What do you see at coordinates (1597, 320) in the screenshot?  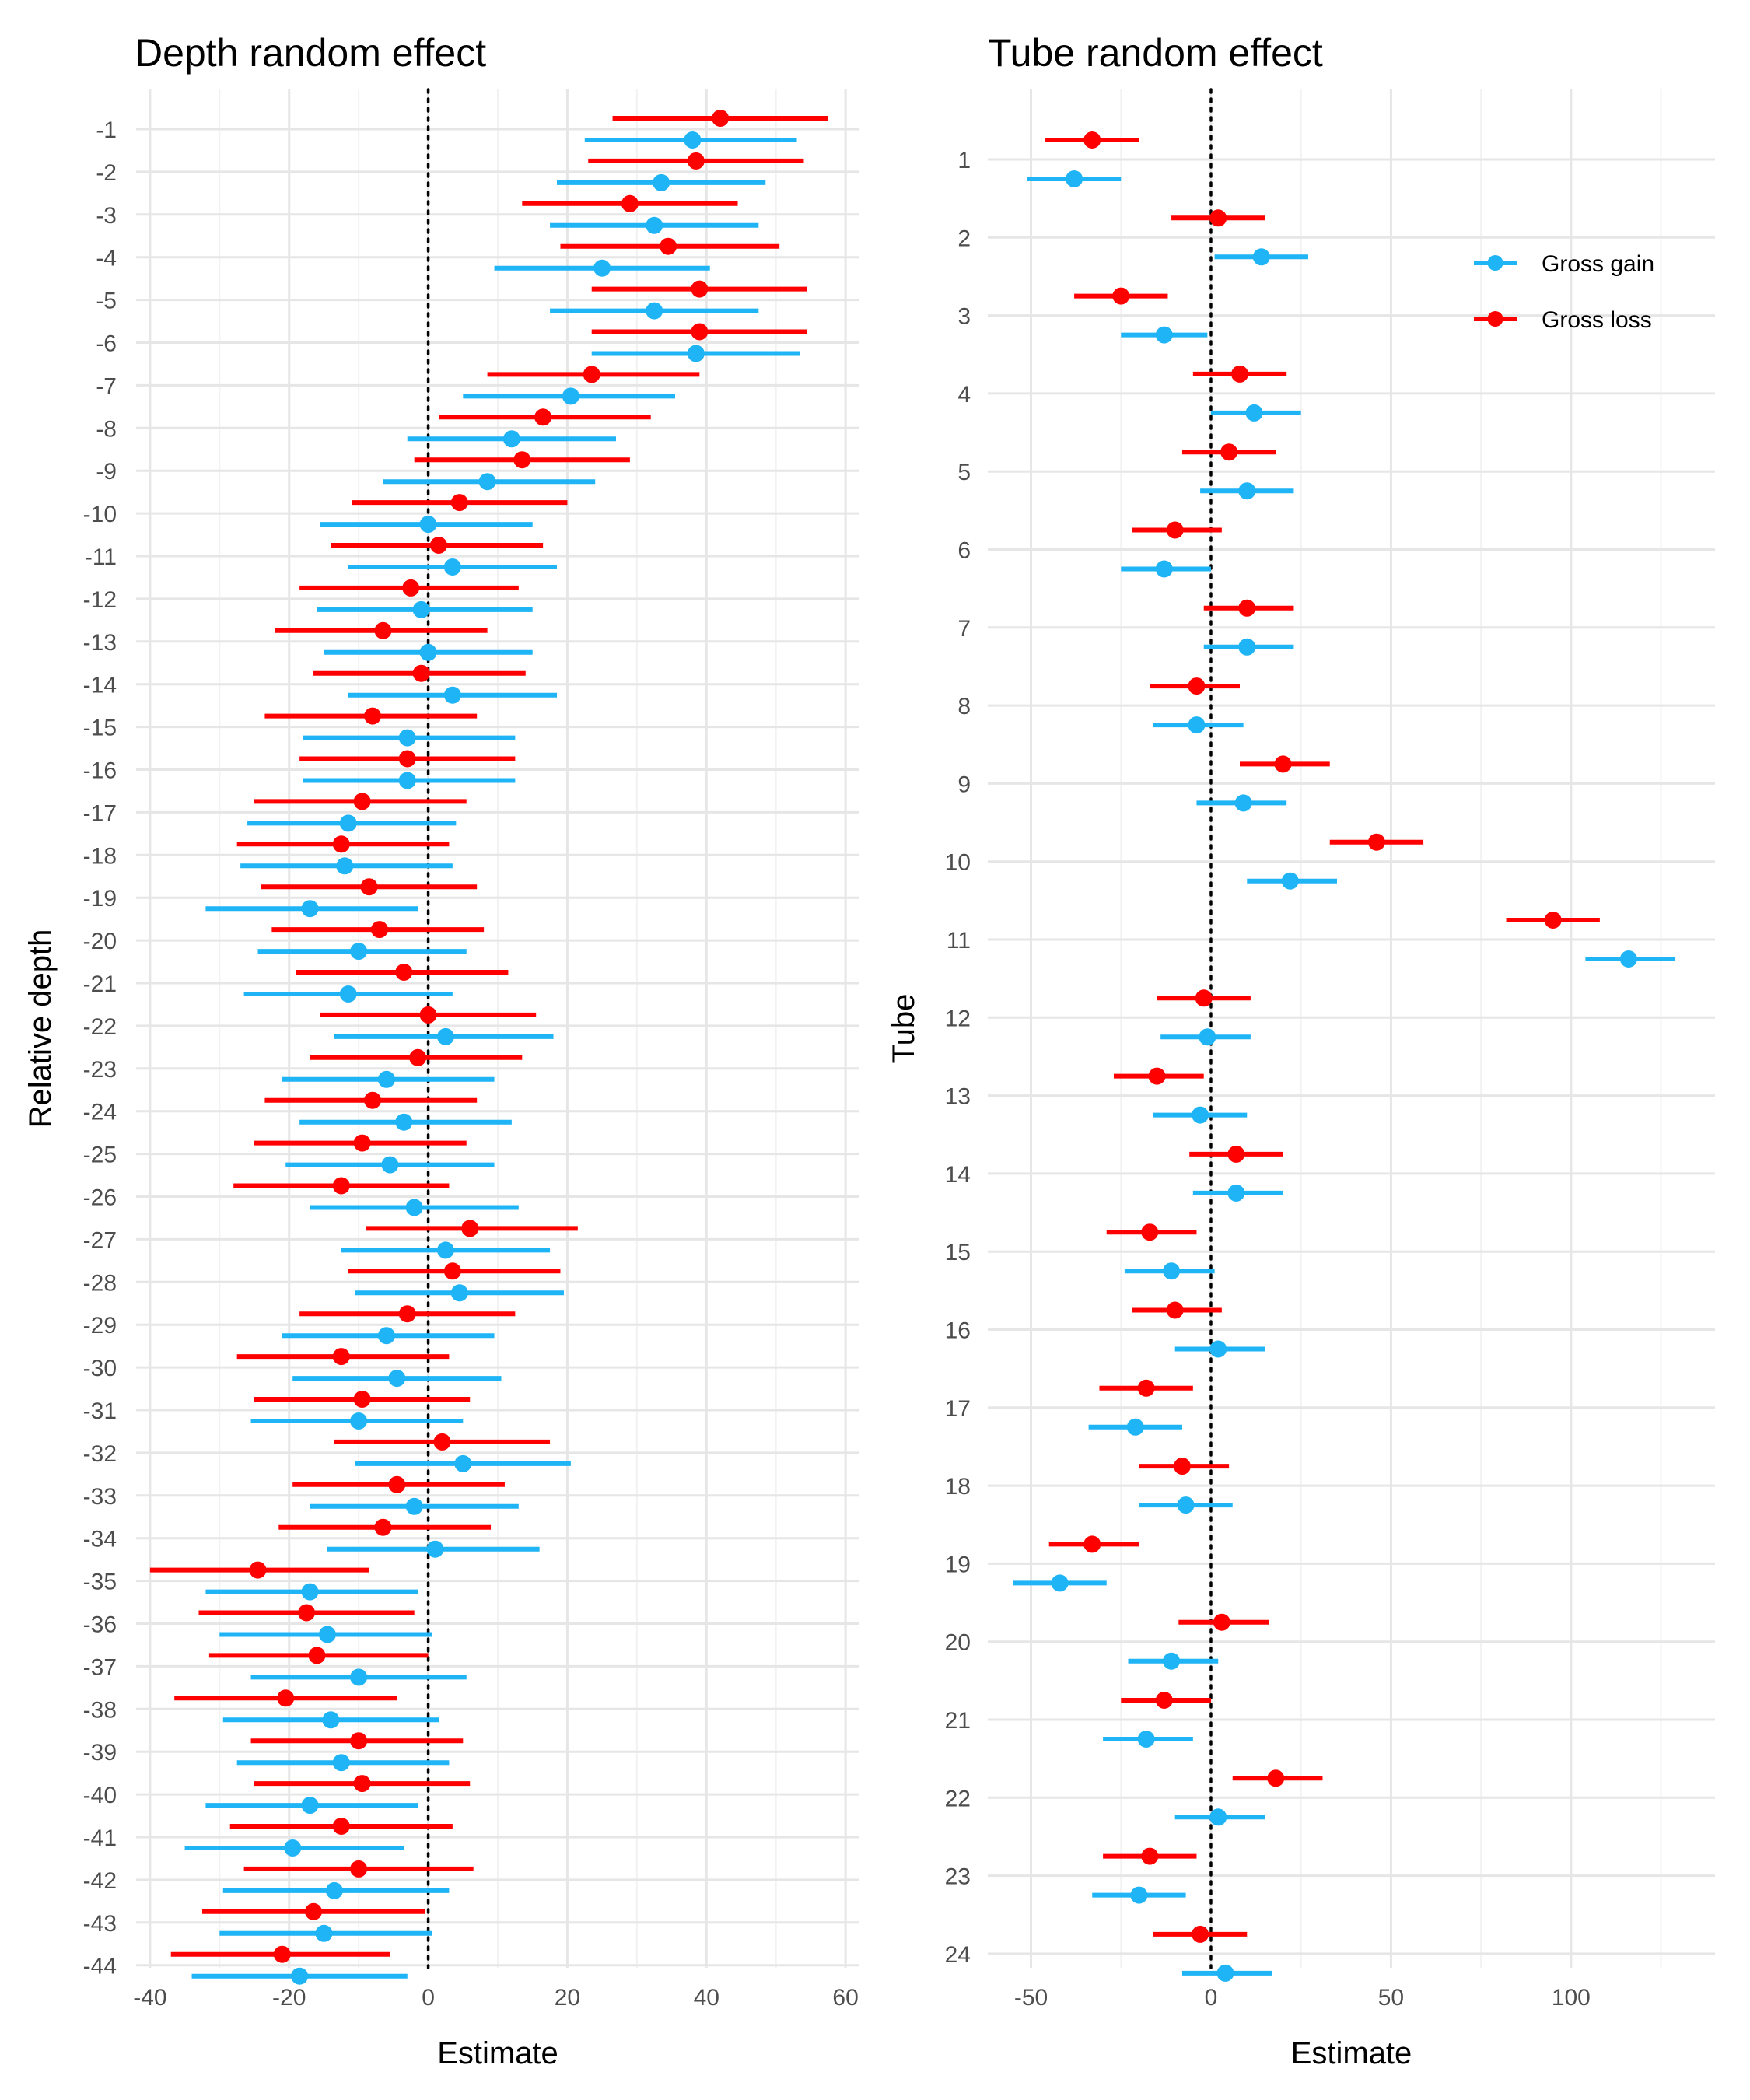 I see `legend-label-gross-loss: Gross loss` at bounding box center [1597, 320].